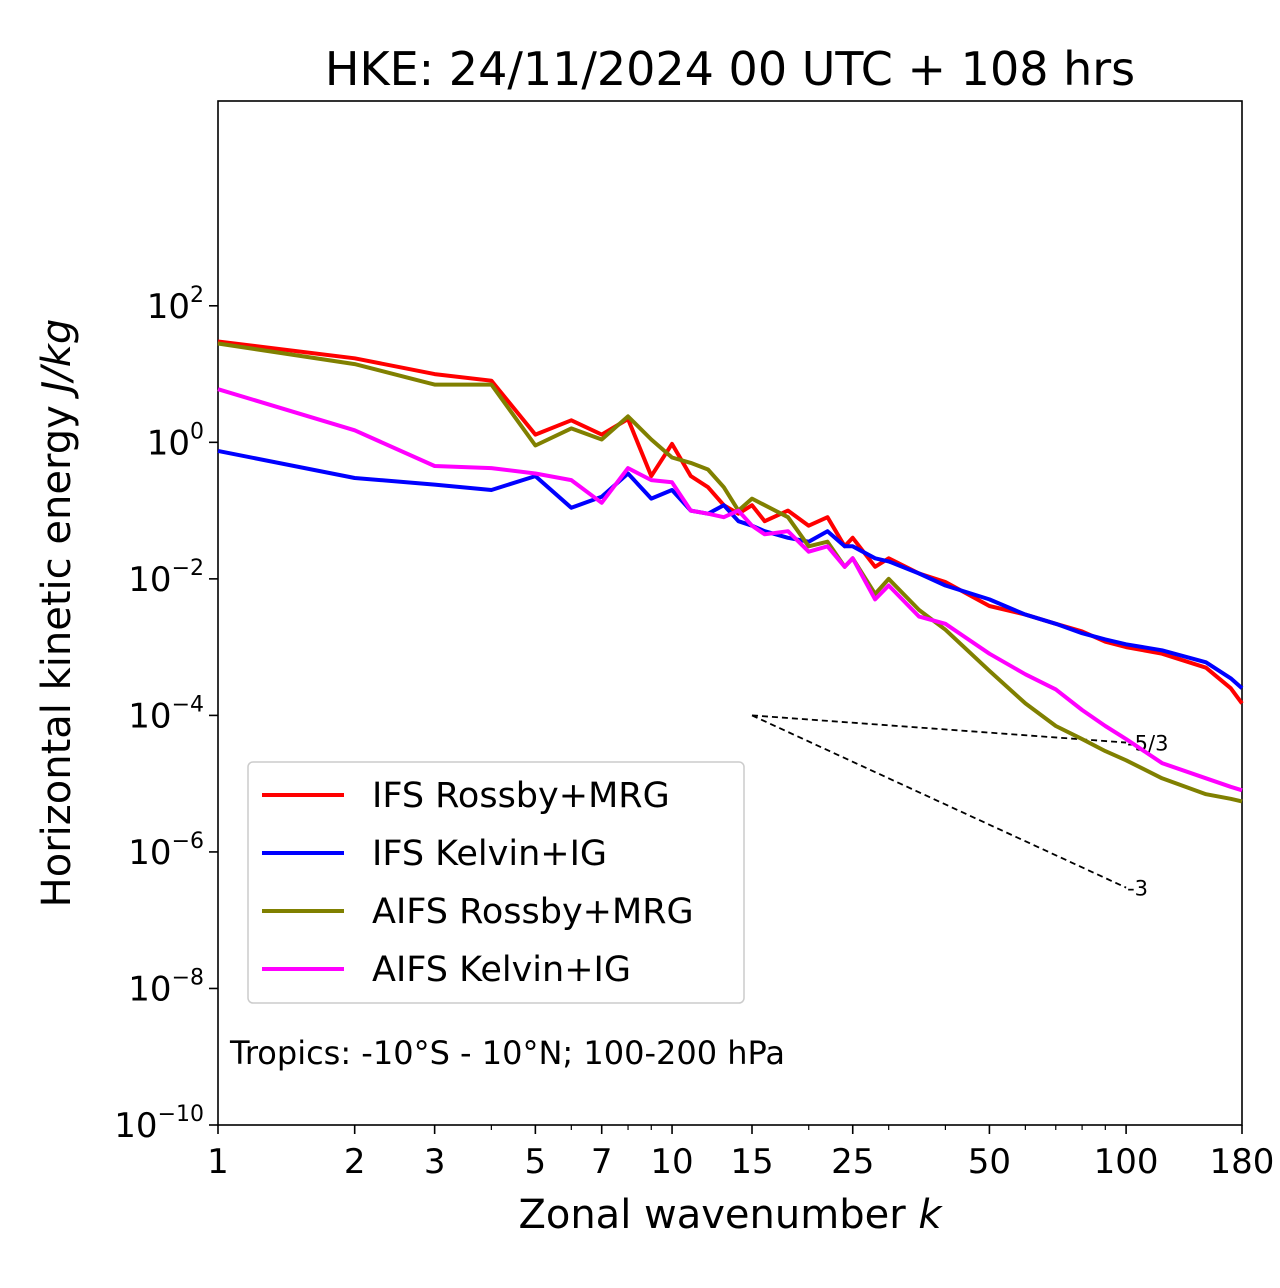  What do you see at coordinates (57, 613) in the screenshot?
I see `y-axis-label: Horizontal kinetic energy J/kg` at bounding box center [57, 613].